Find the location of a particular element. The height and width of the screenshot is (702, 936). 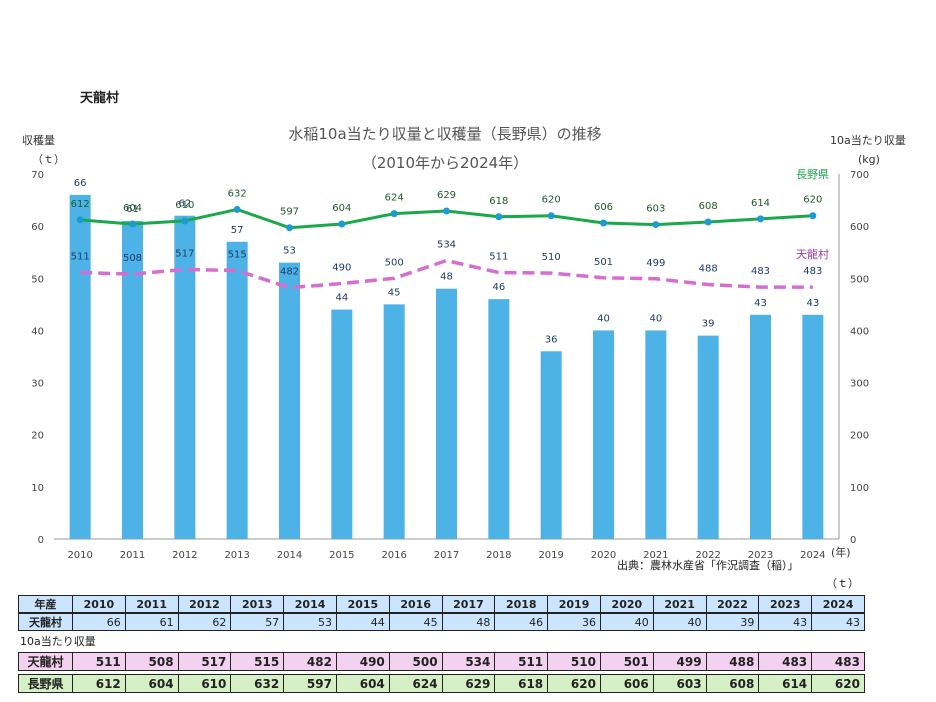

source-note: 出典：農林水産省「作況調査（稲）」 is located at coordinates (708, 565).